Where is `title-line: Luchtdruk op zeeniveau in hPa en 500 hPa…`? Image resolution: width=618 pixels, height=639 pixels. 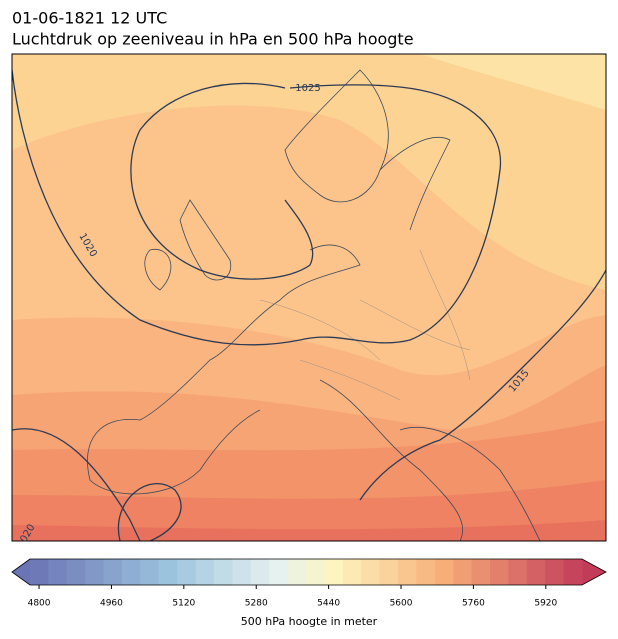 title-line: Luchtdruk op zeeniveau in hPa en 500 hPa… is located at coordinates (213, 39).